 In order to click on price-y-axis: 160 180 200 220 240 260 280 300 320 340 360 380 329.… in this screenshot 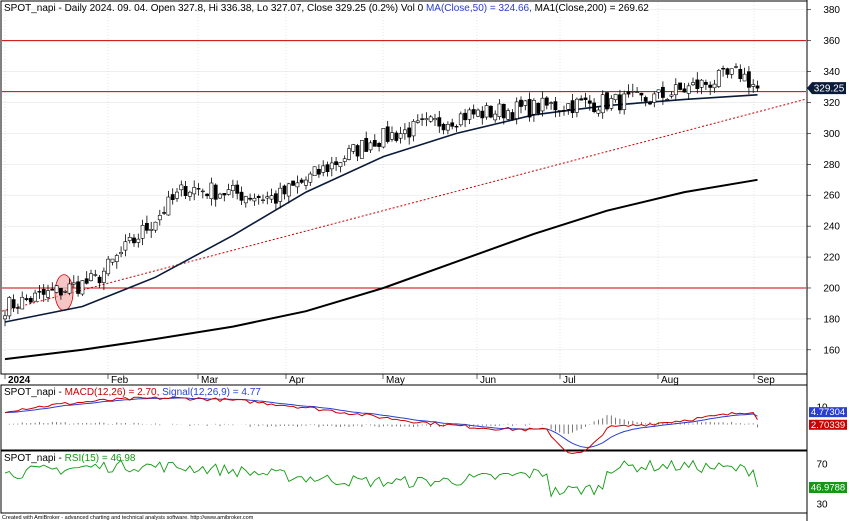, I will do `click(826, 180)`.